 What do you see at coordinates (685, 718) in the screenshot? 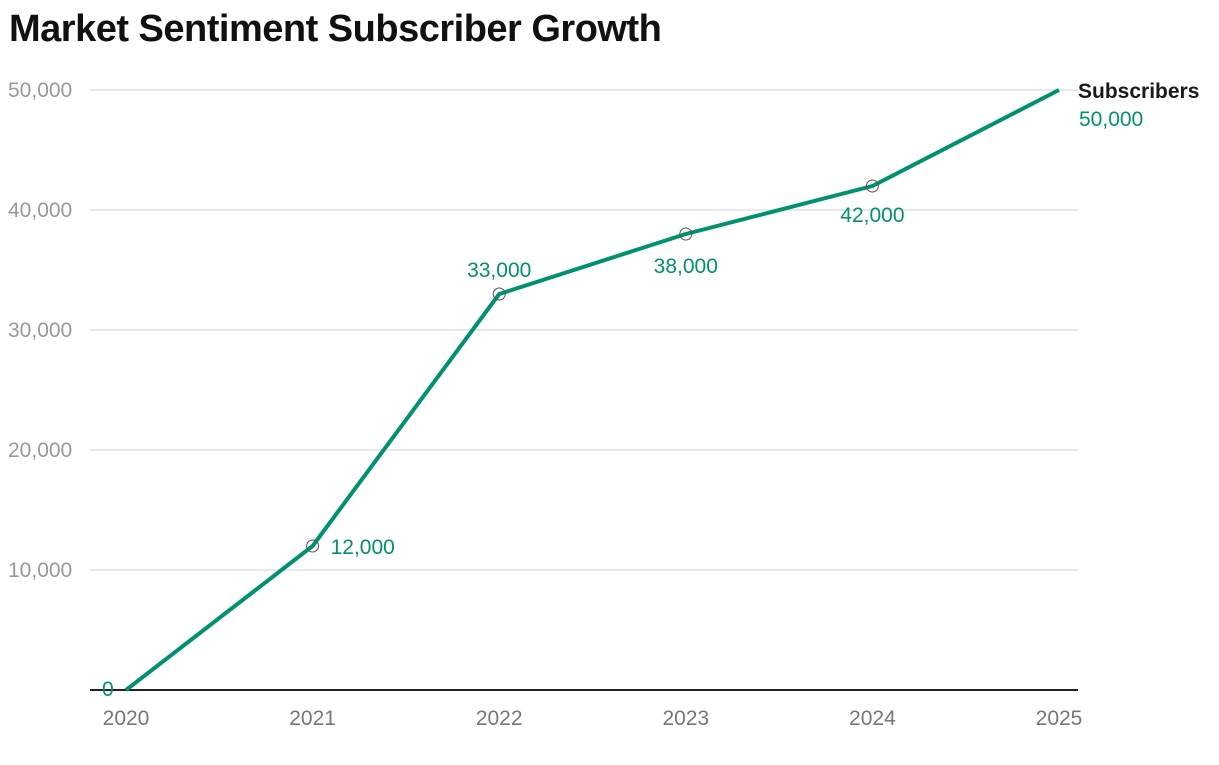
I see `x-tick-label: 2023` at bounding box center [685, 718].